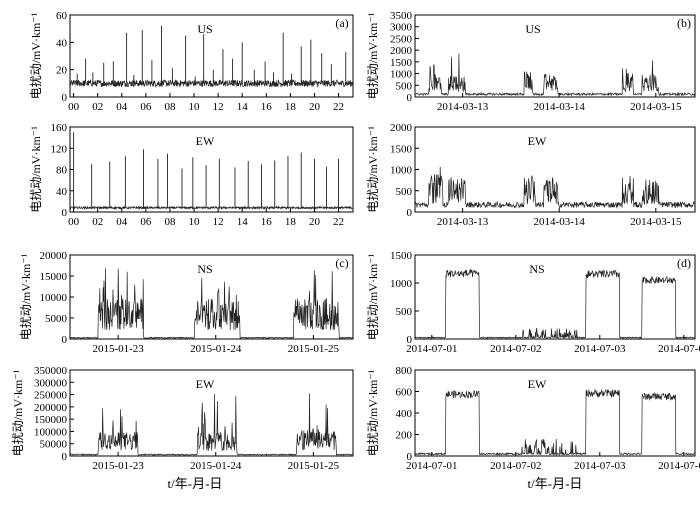  What do you see at coordinates (314, 466) in the screenshot?
I see `x-tick-label: 2015-01-25` at bounding box center [314, 466].